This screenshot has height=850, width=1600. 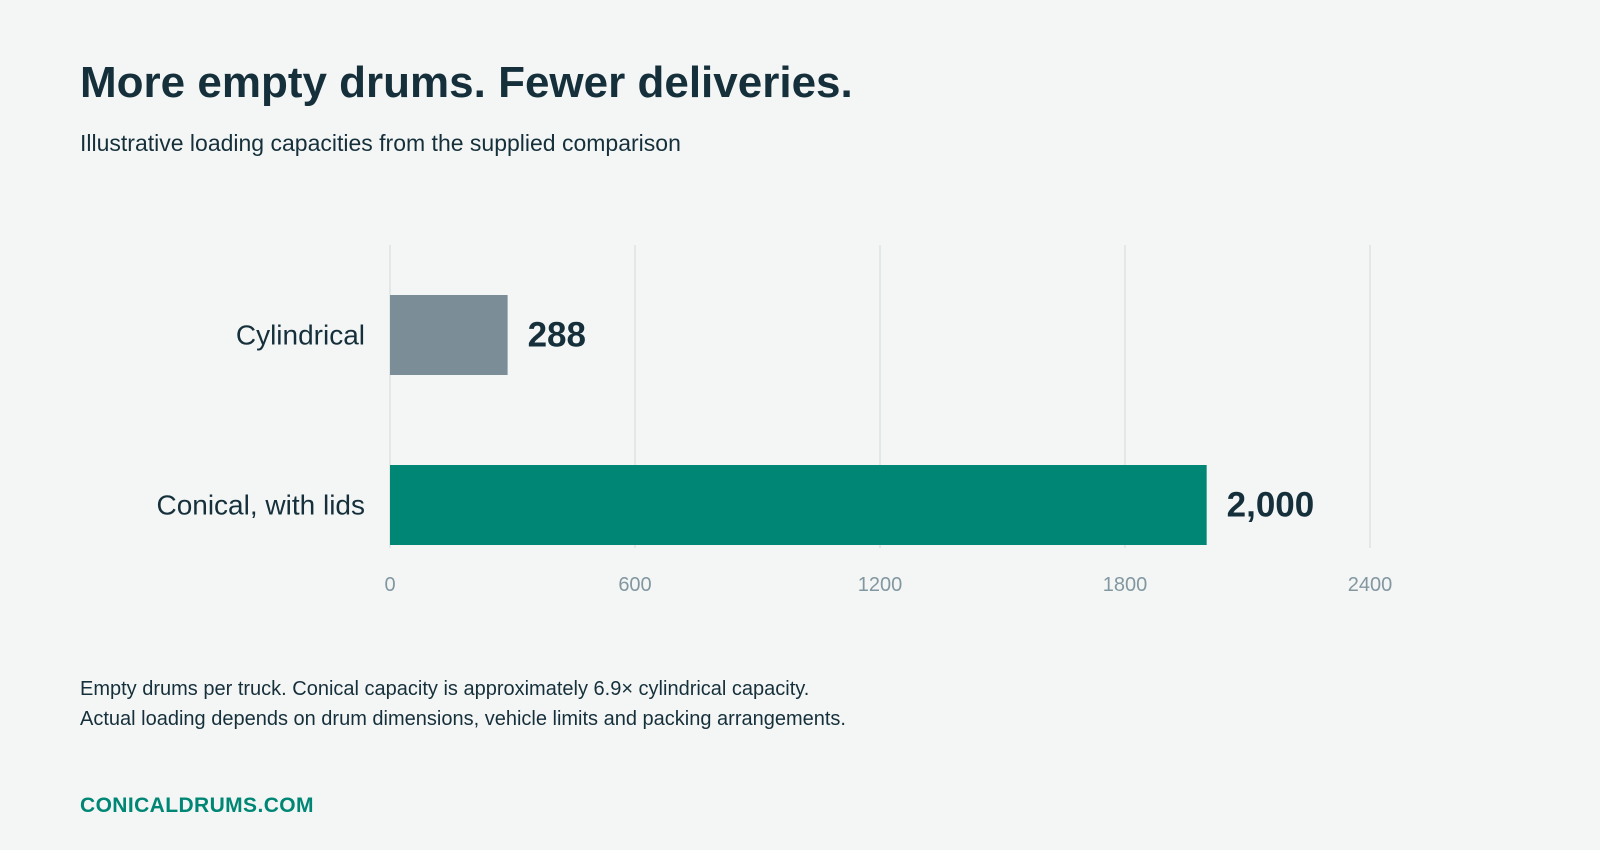 I want to click on category-label: Conical, with lids, so click(x=260, y=505).